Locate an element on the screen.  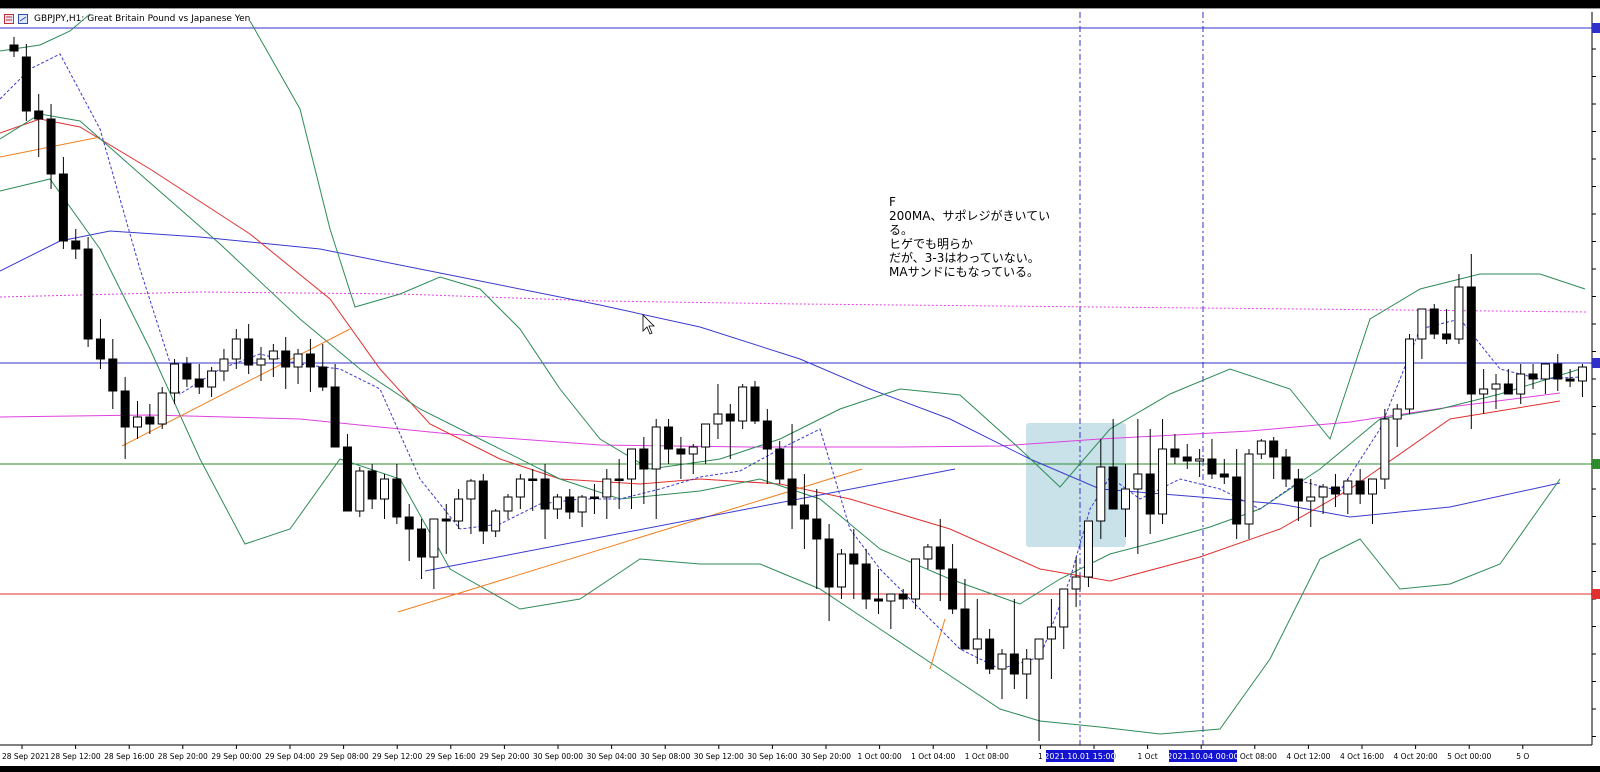
chart-window-icon is located at coordinates (23, 19).